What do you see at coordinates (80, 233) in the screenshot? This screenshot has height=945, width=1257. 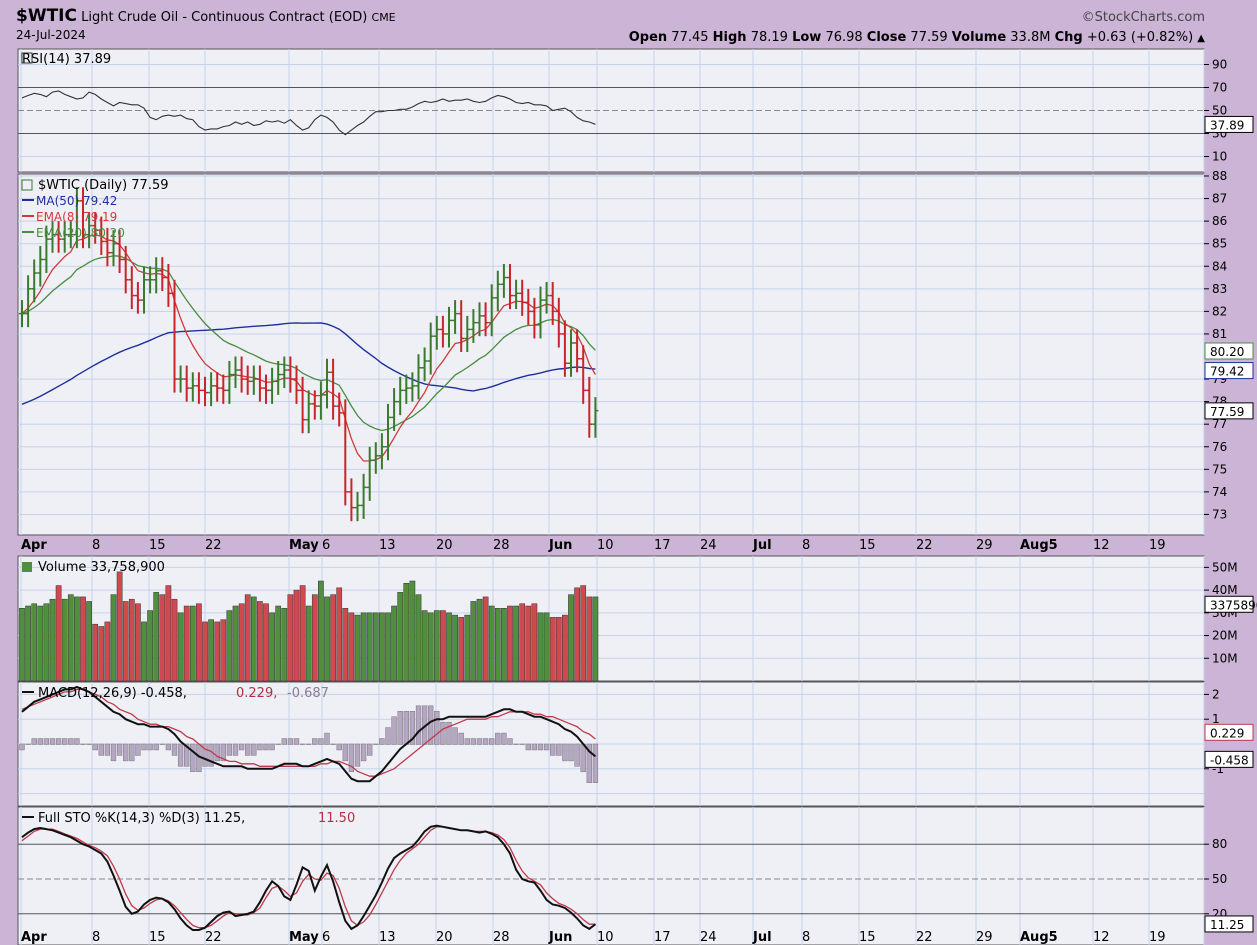 I see `ema20-legend: EMA(20) 80.20` at bounding box center [80, 233].